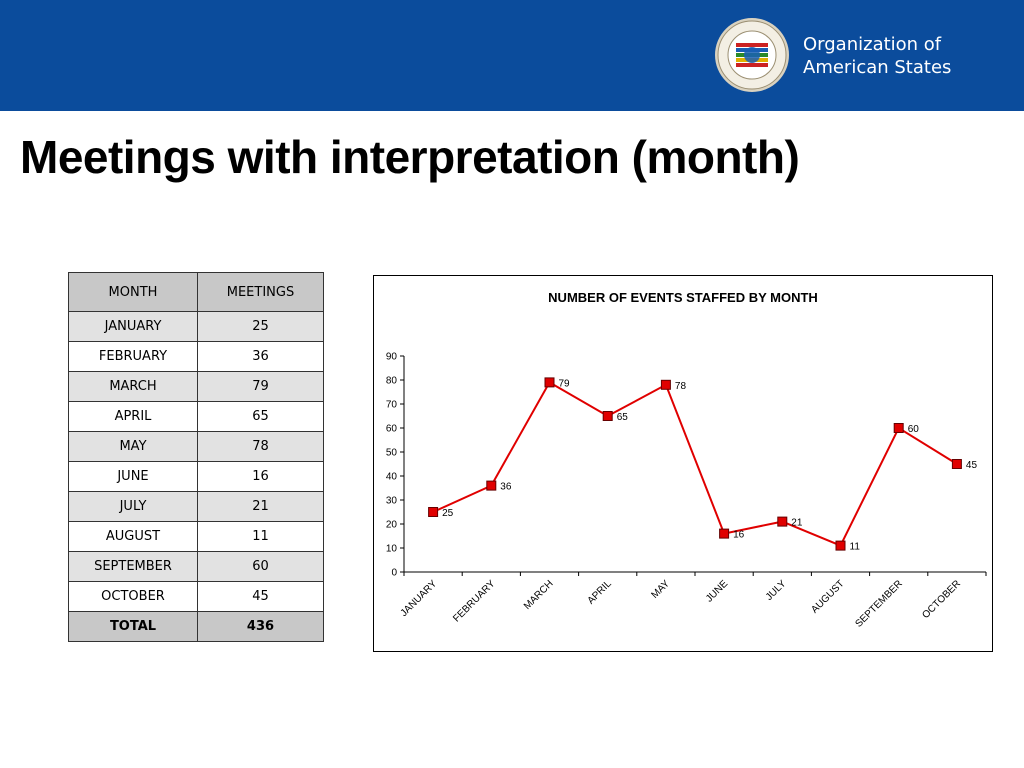  Describe the element at coordinates (410, 157) in the screenshot. I see `page-title: Meetings with interpretation (month)` at that location.